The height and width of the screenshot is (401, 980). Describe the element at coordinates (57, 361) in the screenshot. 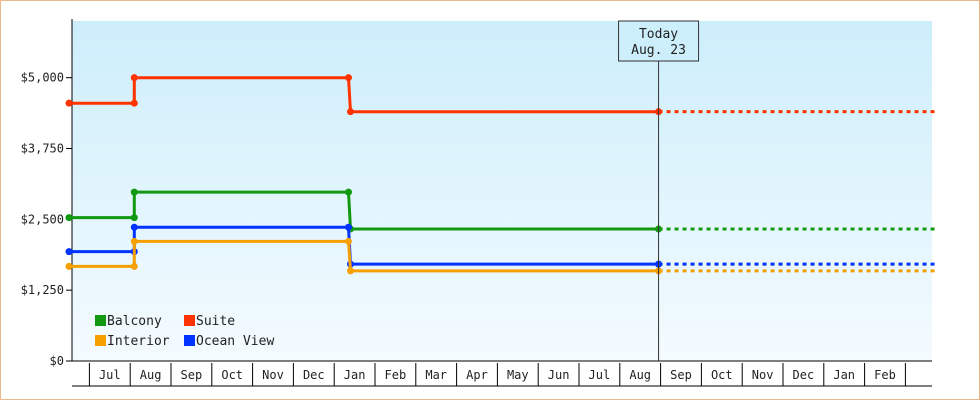

I see `y-tick-label: $0` at that location.